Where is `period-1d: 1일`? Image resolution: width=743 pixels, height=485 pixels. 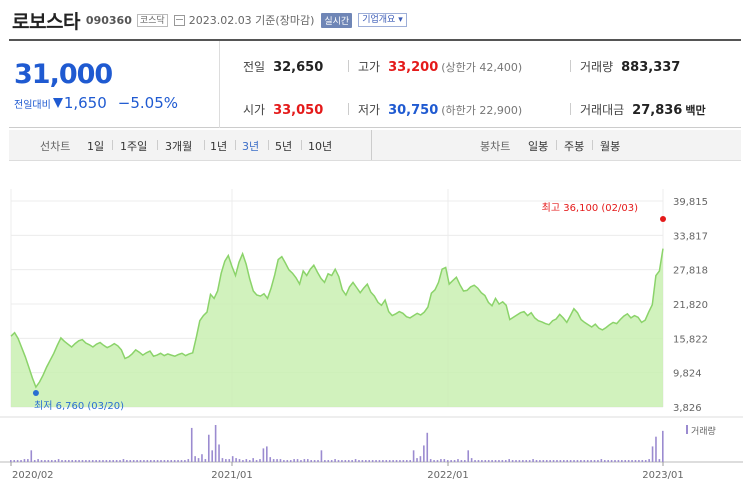
period-1d: 1일 is located at coordinates (96, 146).